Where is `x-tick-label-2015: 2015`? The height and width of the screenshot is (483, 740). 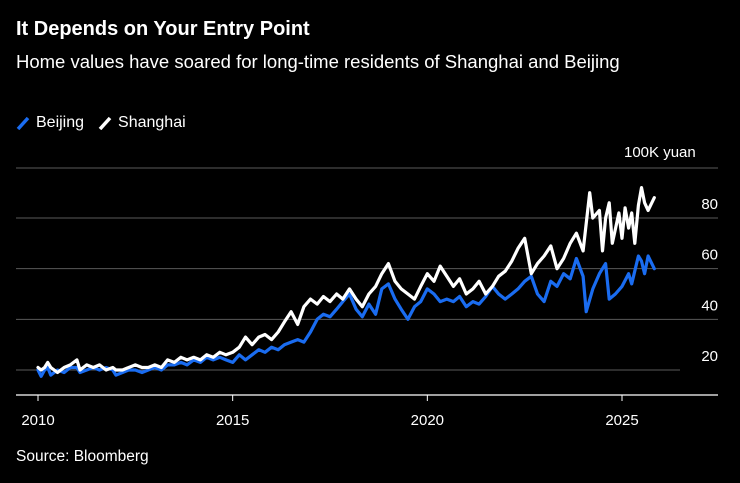
x-tick-label-2015: 2015 is located at coordinates (232, 420).